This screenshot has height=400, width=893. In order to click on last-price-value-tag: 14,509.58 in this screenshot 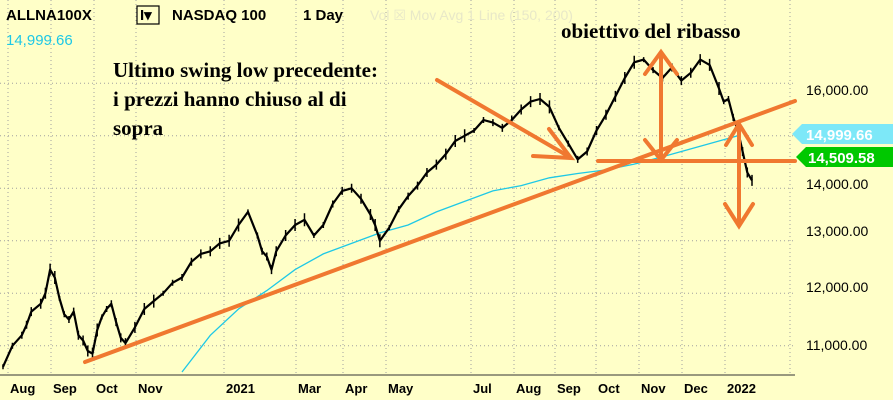, I will do `click(844, 157)`.